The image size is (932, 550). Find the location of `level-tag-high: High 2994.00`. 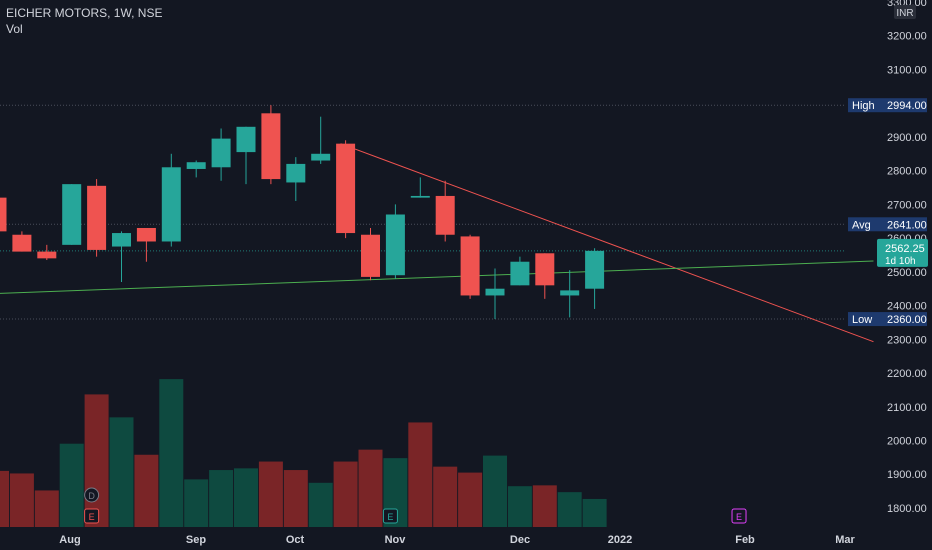

level-tag-high: High 2994.00 is located at coordinates (887, 105).